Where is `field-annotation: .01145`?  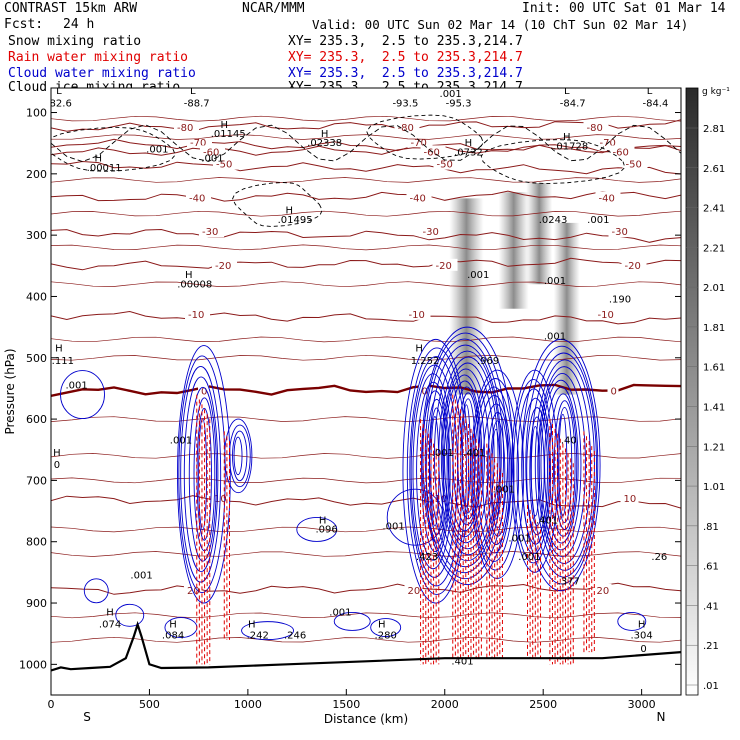 field-annotation: .01145 is located at coordinates (228, 134).